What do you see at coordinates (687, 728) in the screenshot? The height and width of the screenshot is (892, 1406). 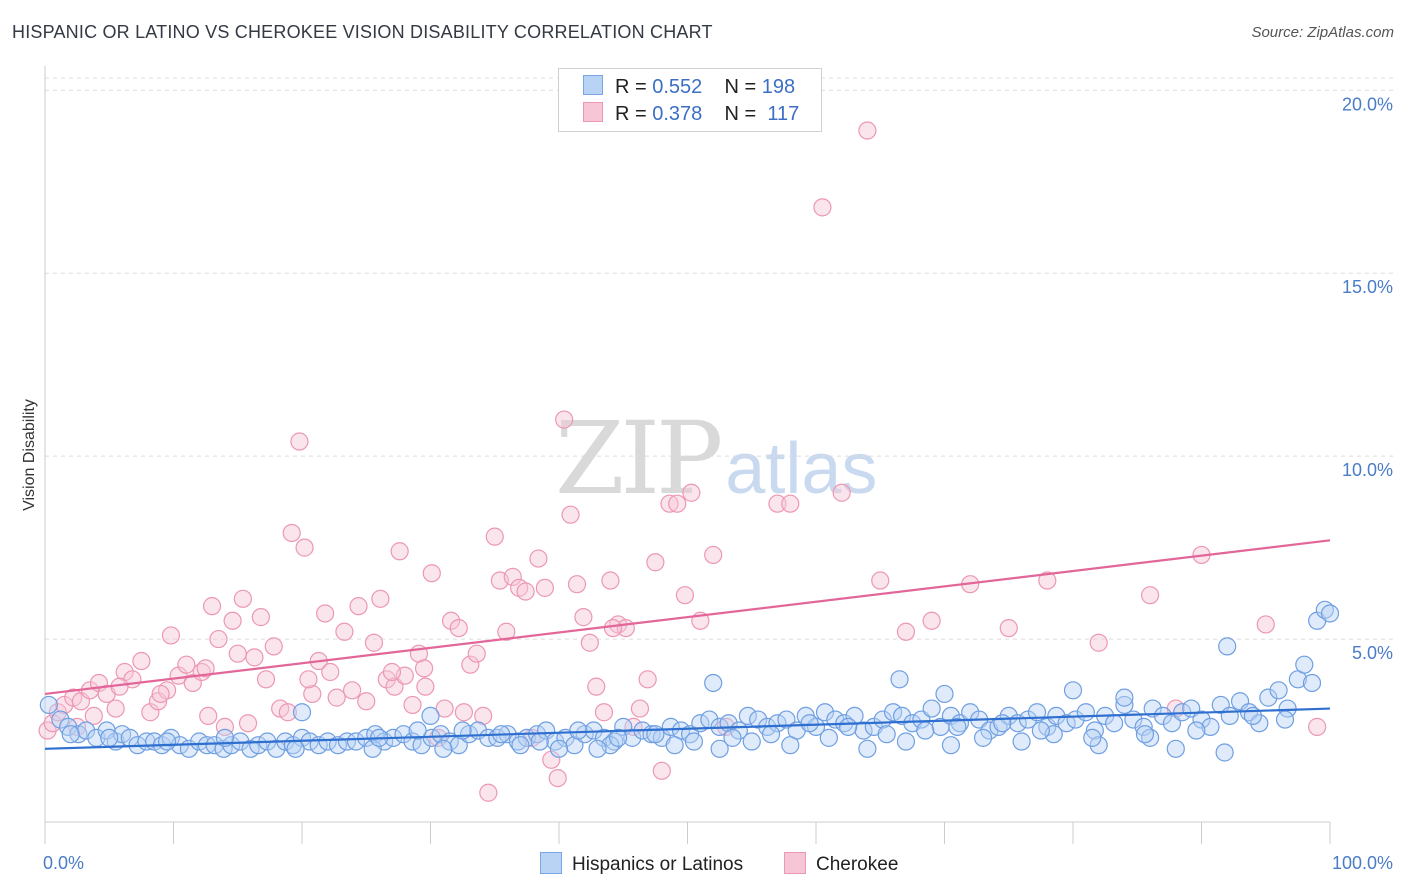 I see `hispanic-trend-line` at bounding box center [687, 728].